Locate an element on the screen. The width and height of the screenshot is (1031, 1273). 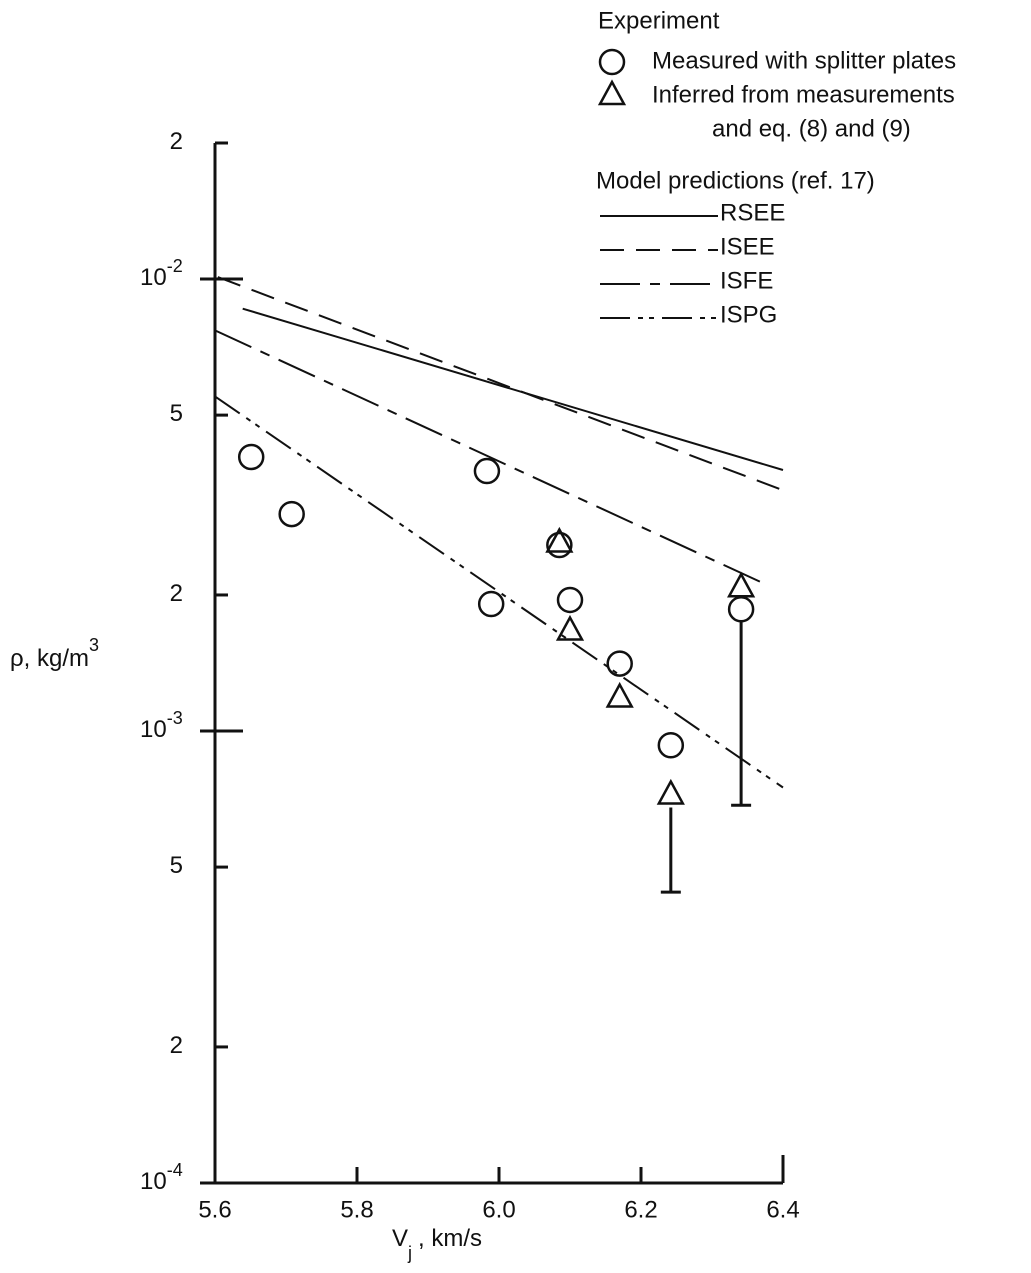
legend-label: ISEE is located at coordinates (747, 246).